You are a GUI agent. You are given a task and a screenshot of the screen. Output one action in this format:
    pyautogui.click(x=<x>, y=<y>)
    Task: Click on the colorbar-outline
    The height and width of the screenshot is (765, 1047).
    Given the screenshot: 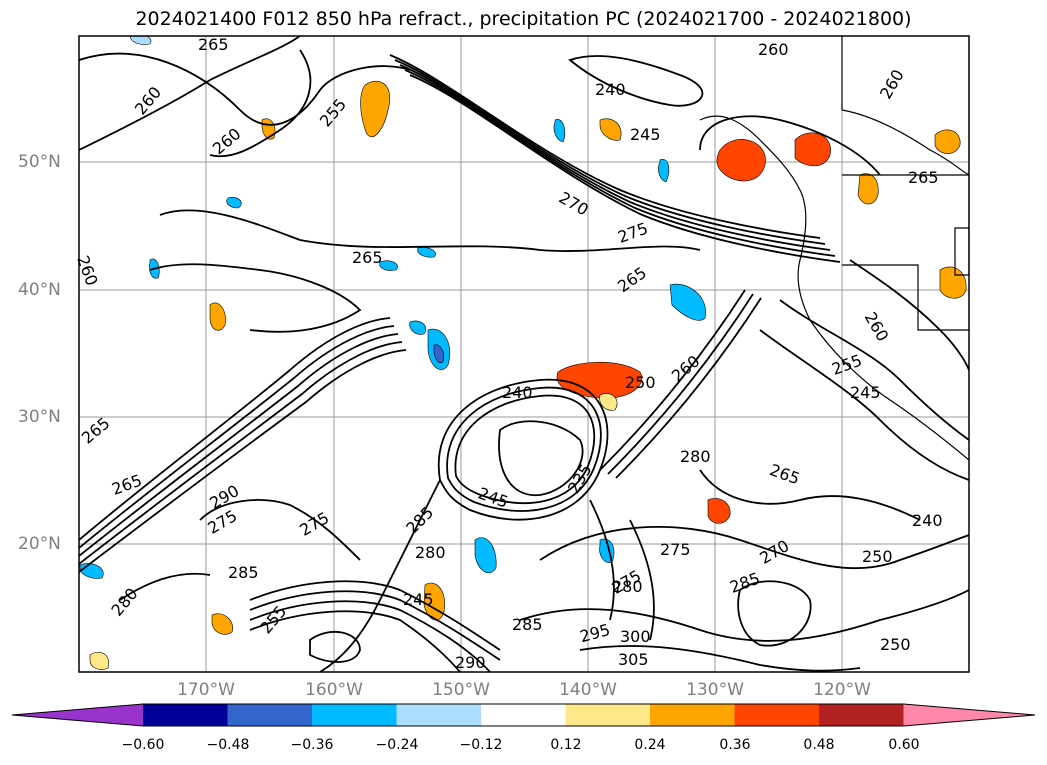 What is the action you would take?
    pyautogui.click(x=523, y=715)
    